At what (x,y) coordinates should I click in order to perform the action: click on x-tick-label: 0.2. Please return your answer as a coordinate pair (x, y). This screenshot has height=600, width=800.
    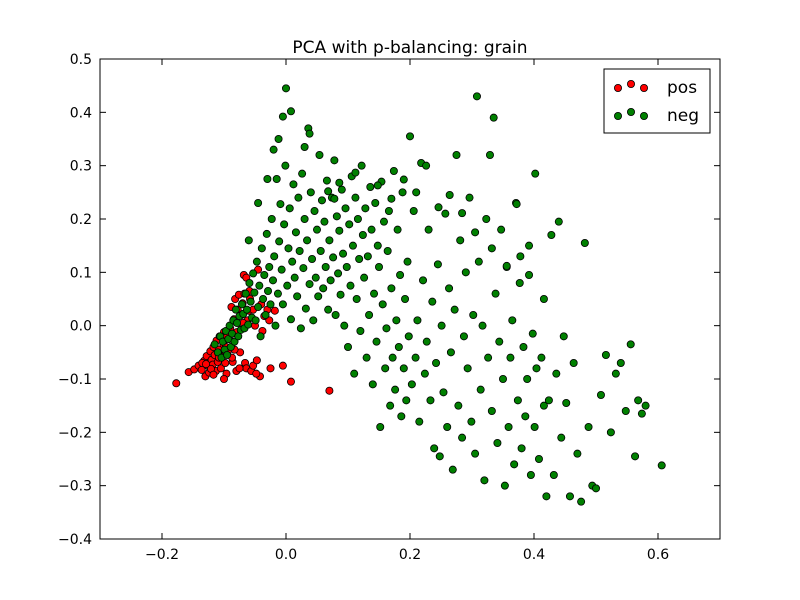
    Looking at the image, I should click on (410, 555).